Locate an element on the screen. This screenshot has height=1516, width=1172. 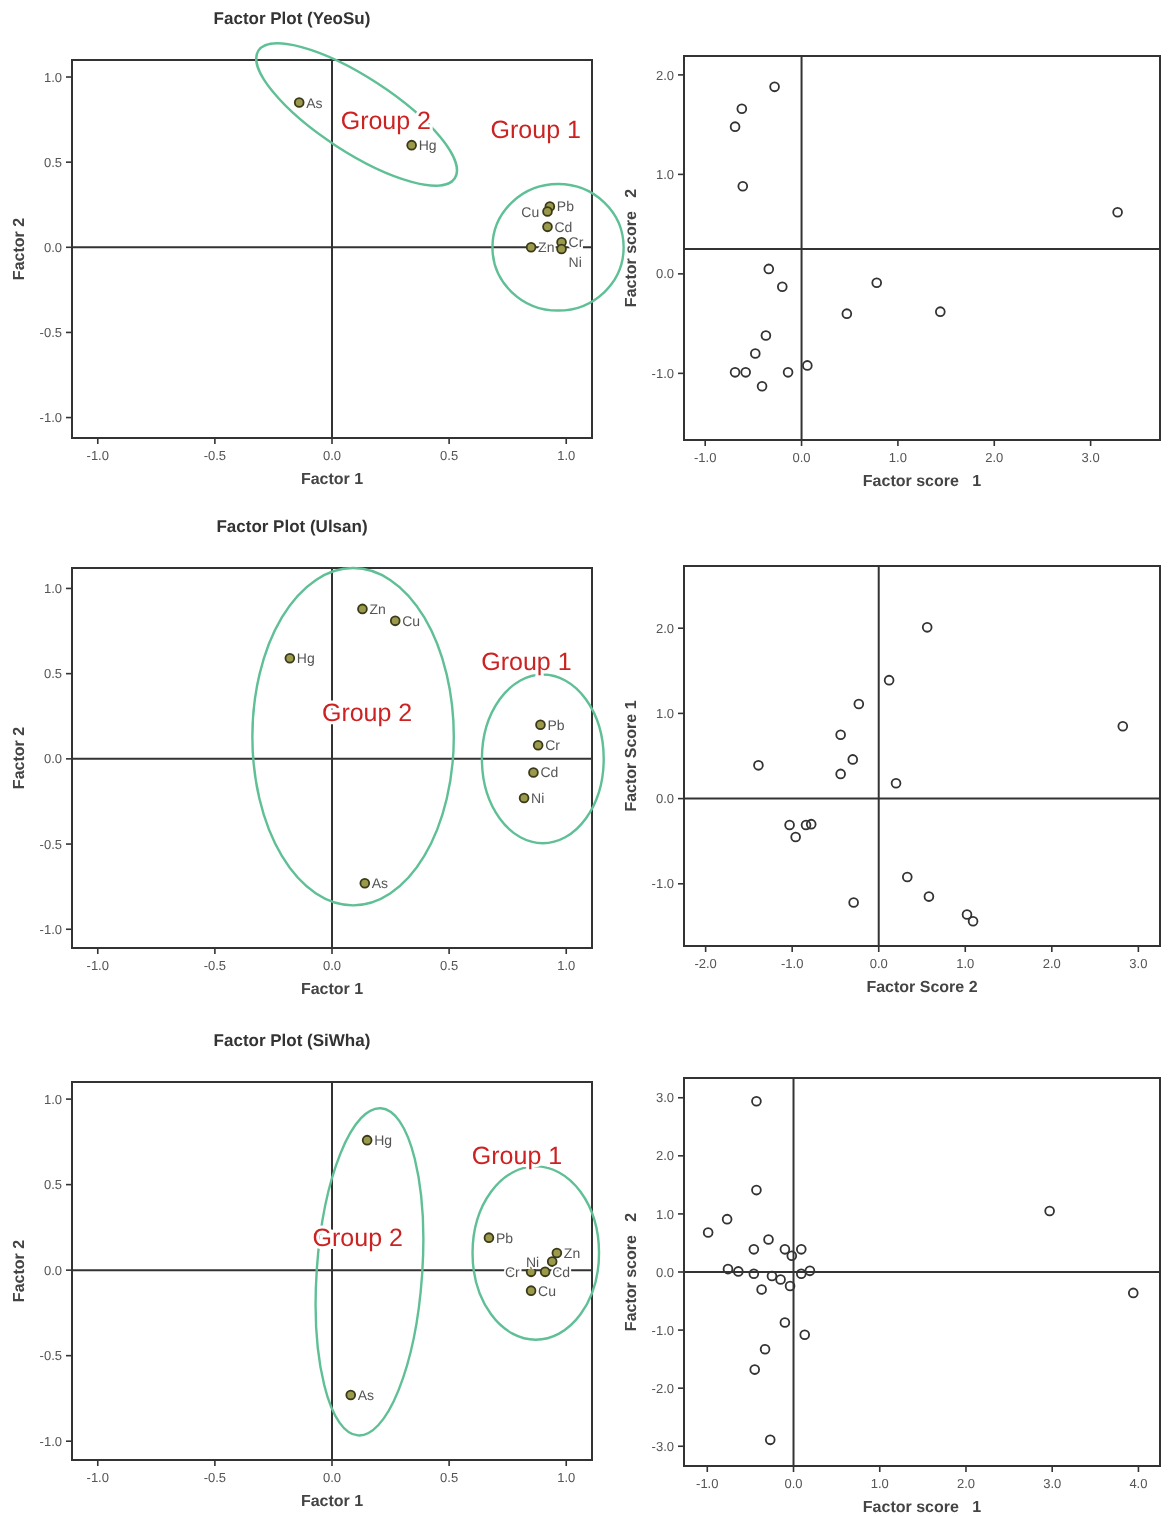
x-axis-title: Factor Score 2 is located at coordinates (922, 987).